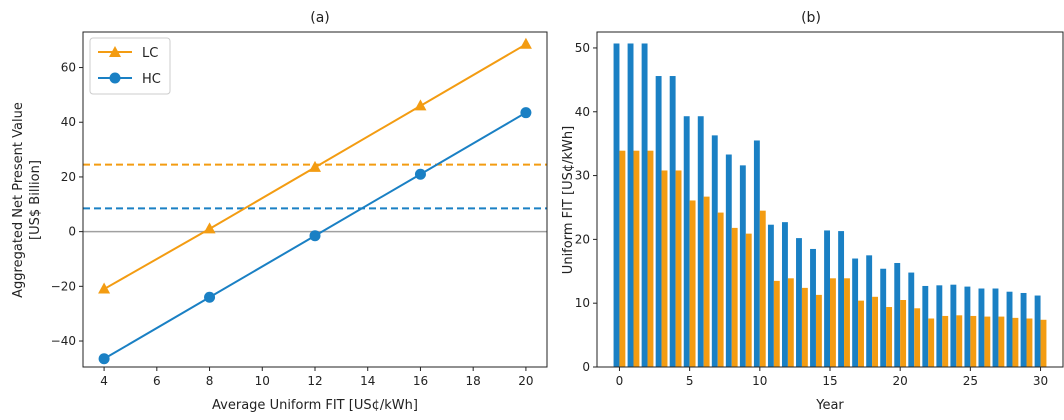  I want to click on legend: LC HC, so click(130, 66).